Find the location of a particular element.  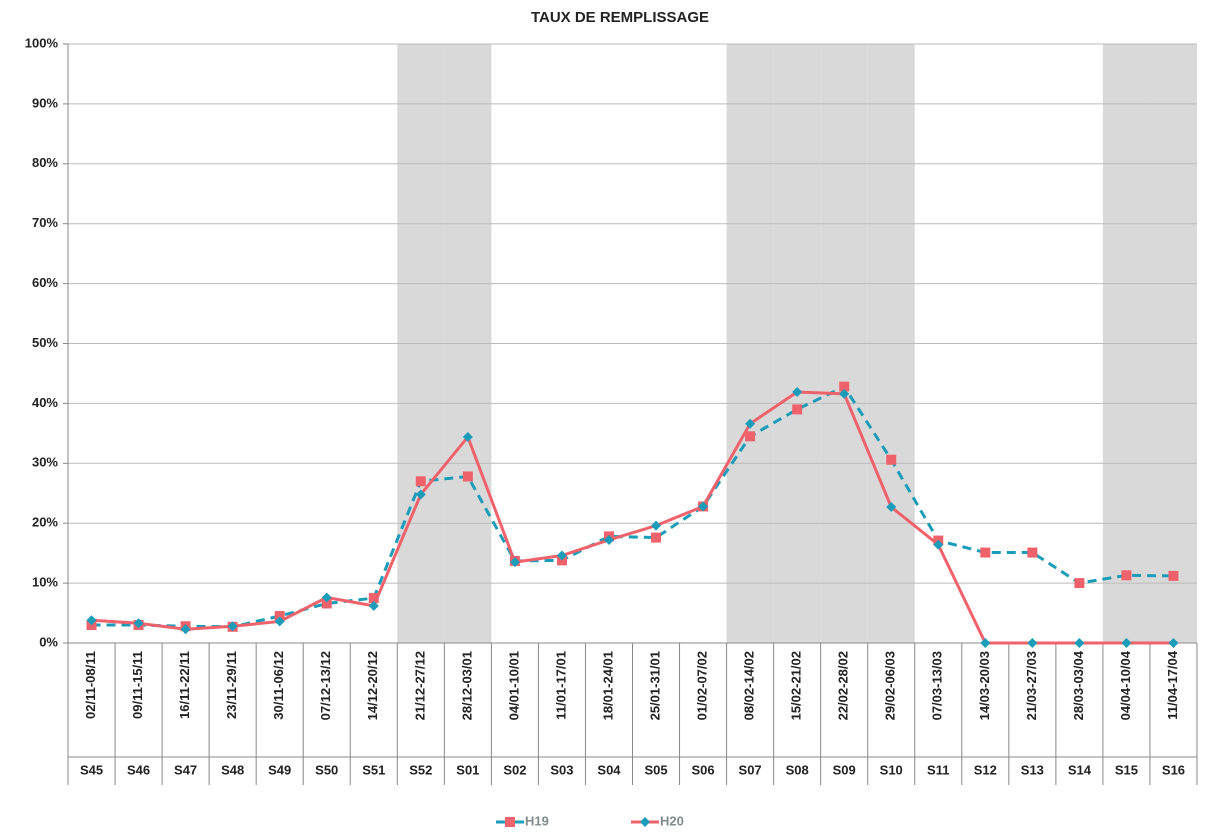

y-tick-label: 30% is located at coordinates (45, 462).